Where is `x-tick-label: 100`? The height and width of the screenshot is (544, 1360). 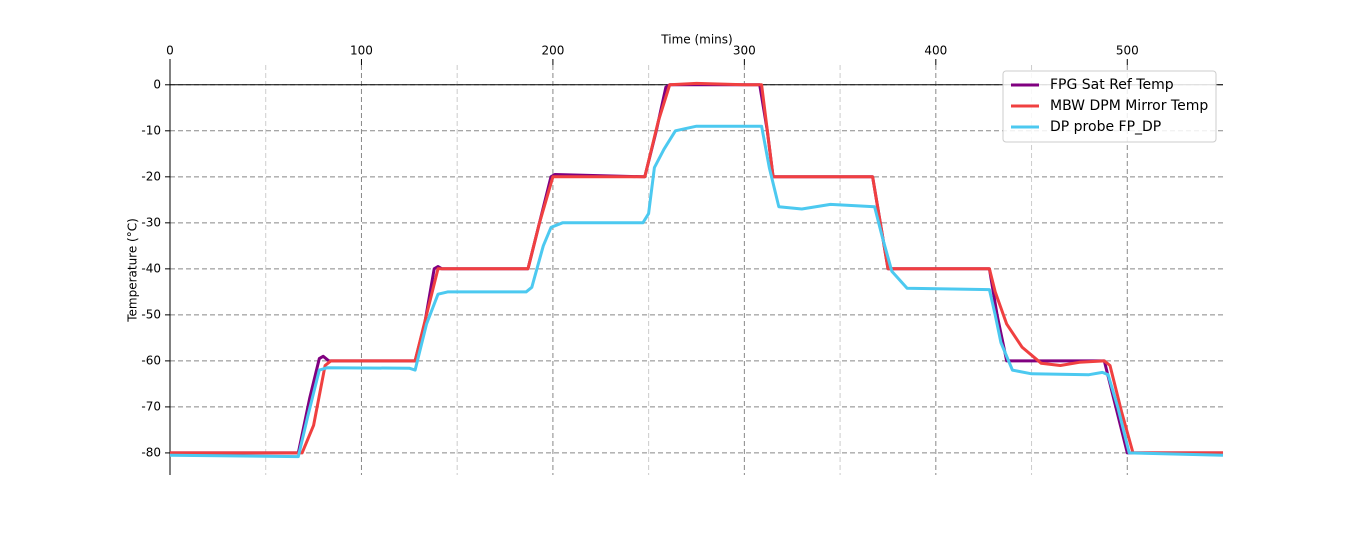
x-tick-label: 100 is located at coordinates (361, 51).